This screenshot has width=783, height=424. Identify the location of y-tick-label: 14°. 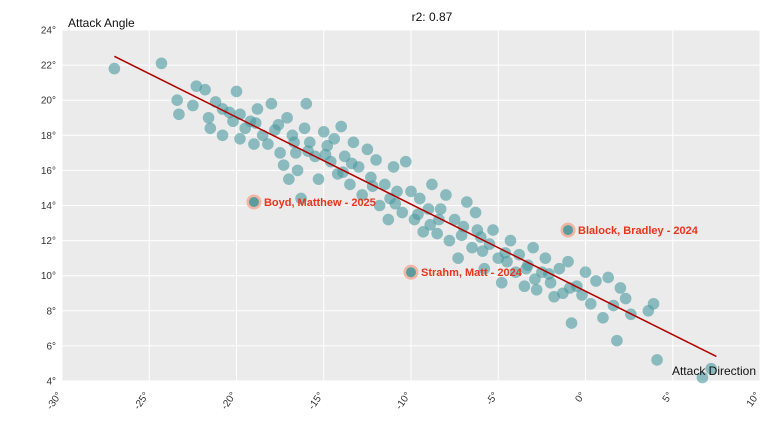
(48, 206).